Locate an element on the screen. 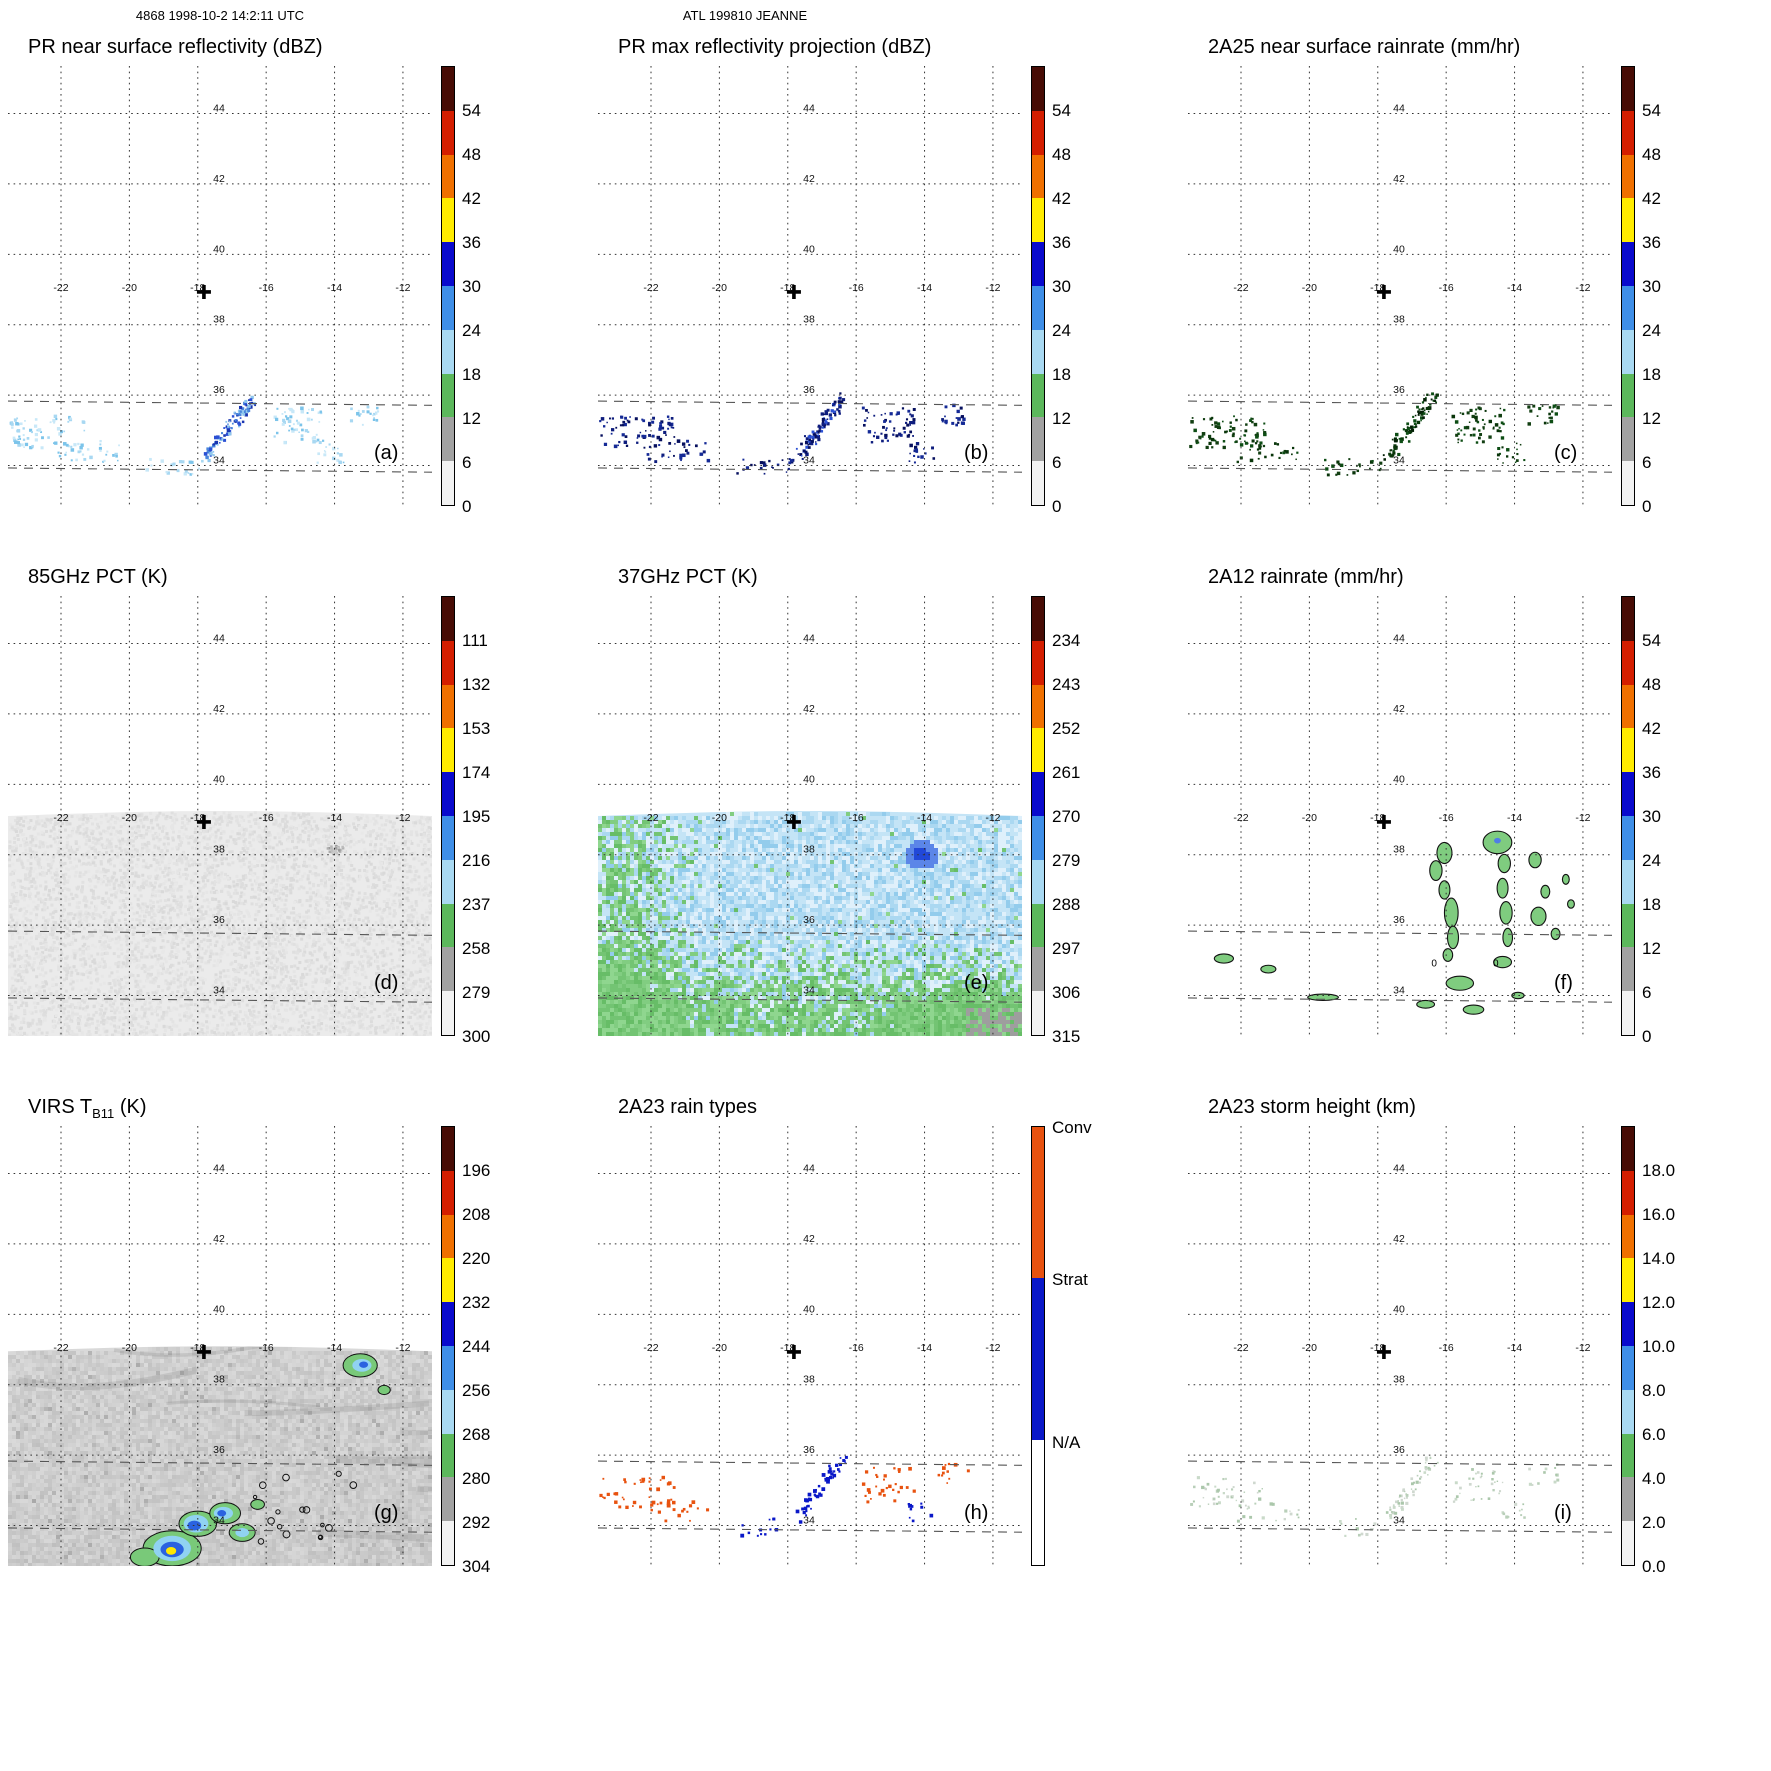  colorbar-tick-label: 237 is located at coordinates (476, 904).